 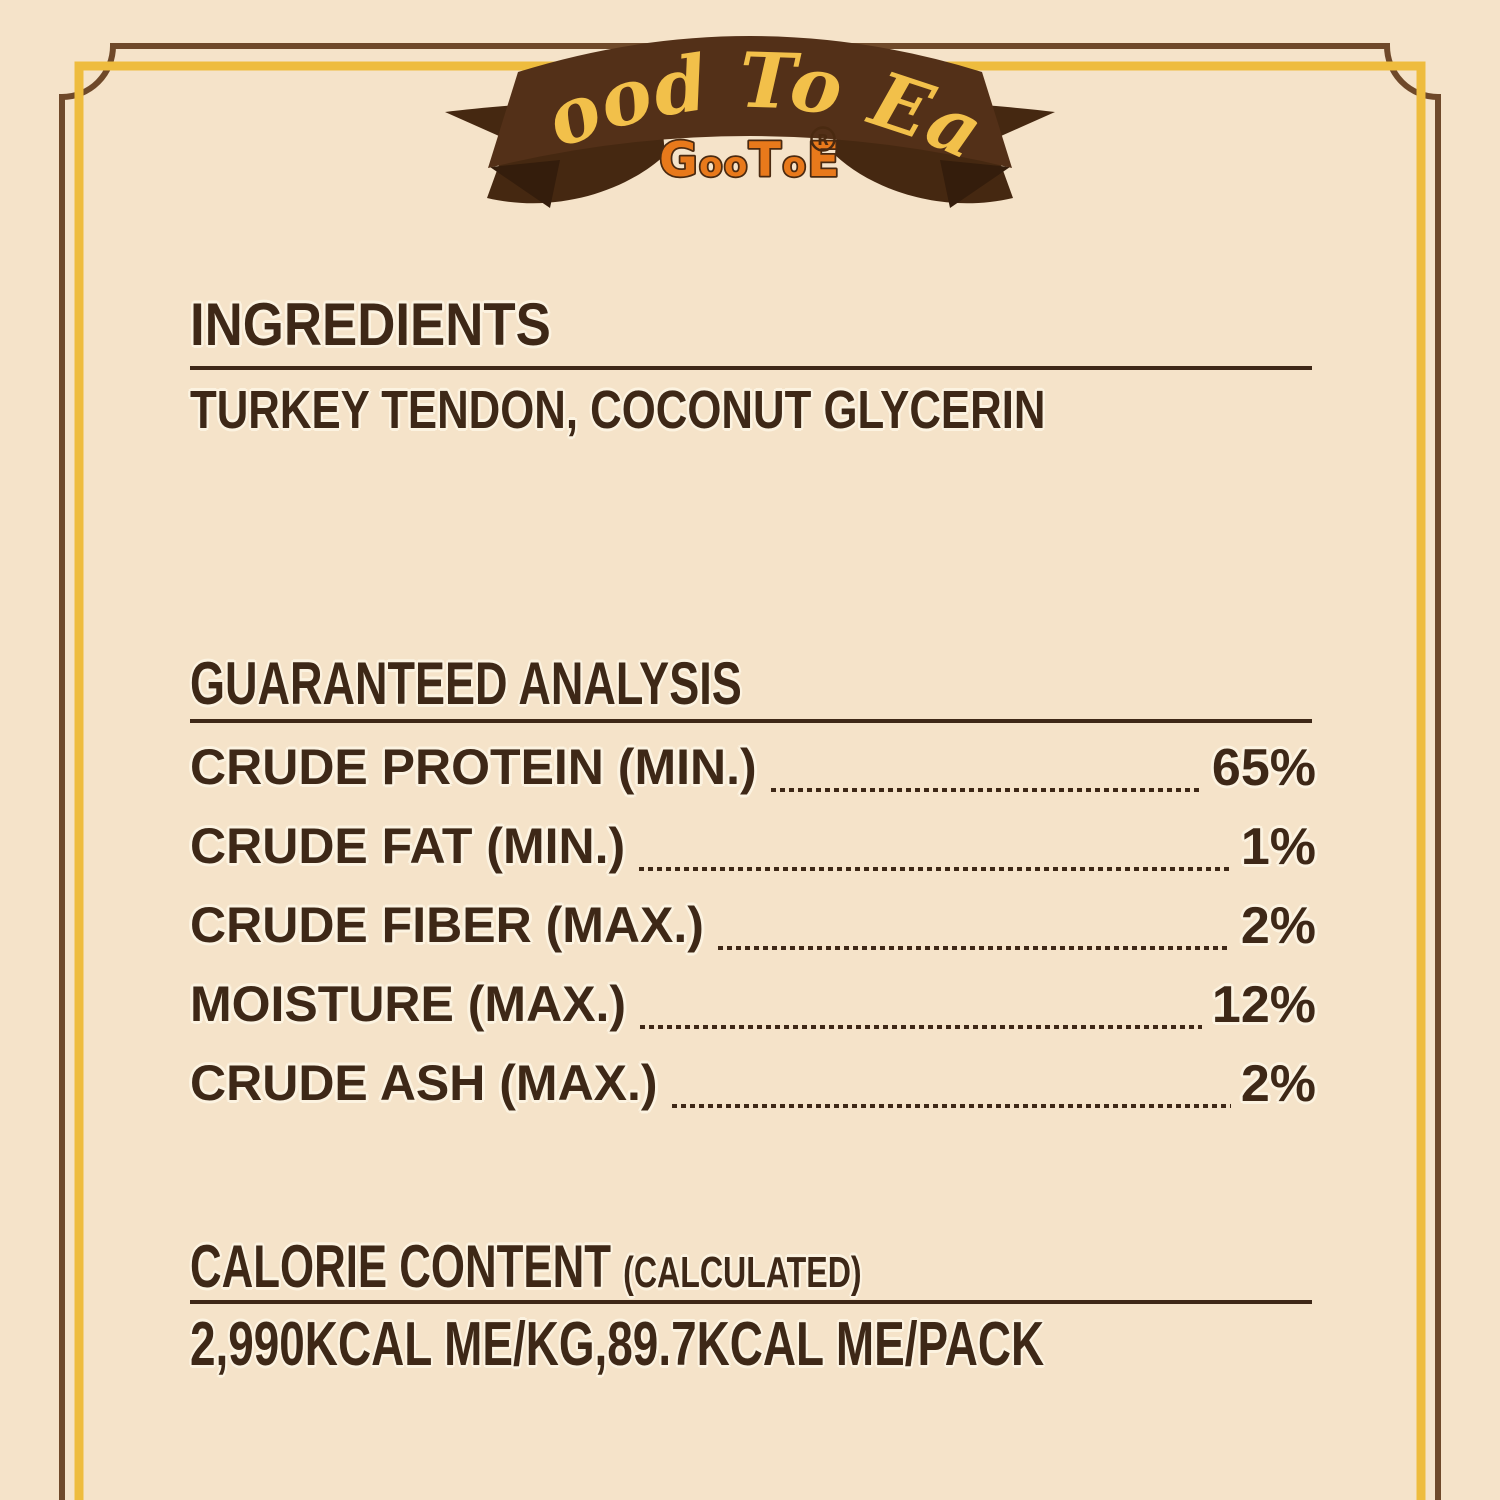 I want to click on calorie-content-divider, so click(x=751, y=1302).